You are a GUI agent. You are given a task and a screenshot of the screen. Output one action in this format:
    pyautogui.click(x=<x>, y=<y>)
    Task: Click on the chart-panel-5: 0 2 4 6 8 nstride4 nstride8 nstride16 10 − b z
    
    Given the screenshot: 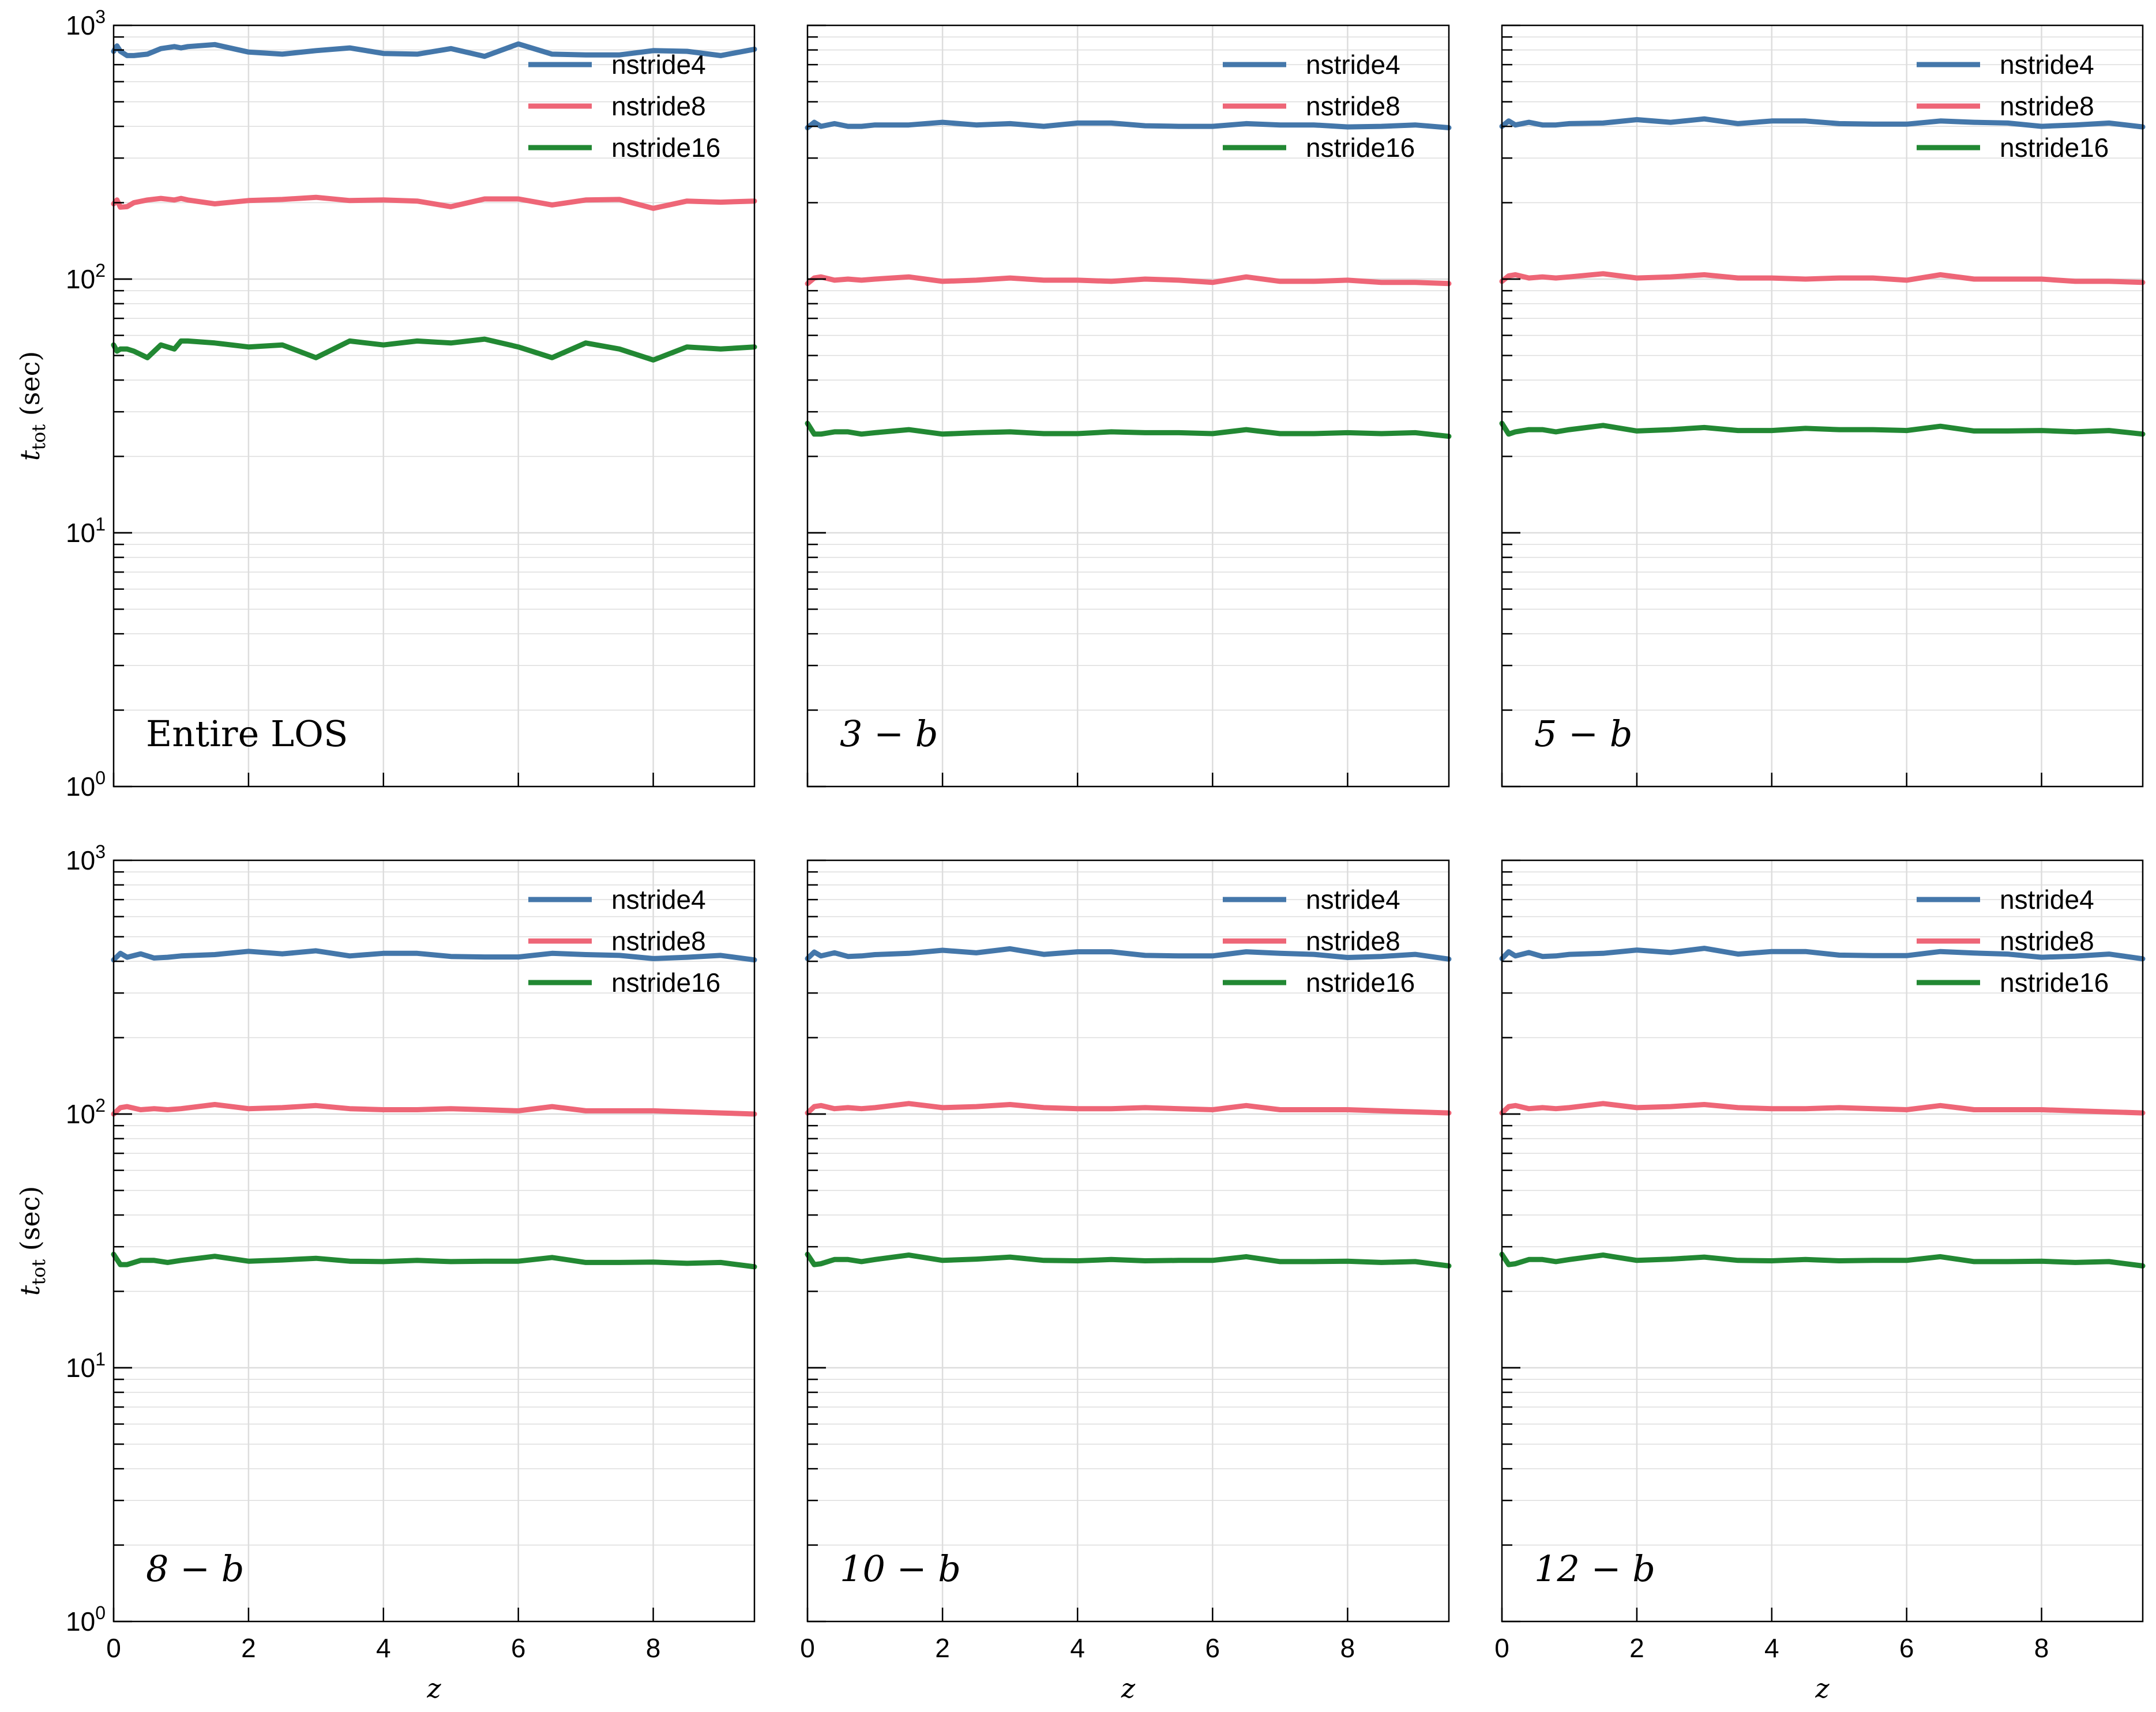 What is the action you would take?
    pyautogui.click(x=1126, y=1281)
    